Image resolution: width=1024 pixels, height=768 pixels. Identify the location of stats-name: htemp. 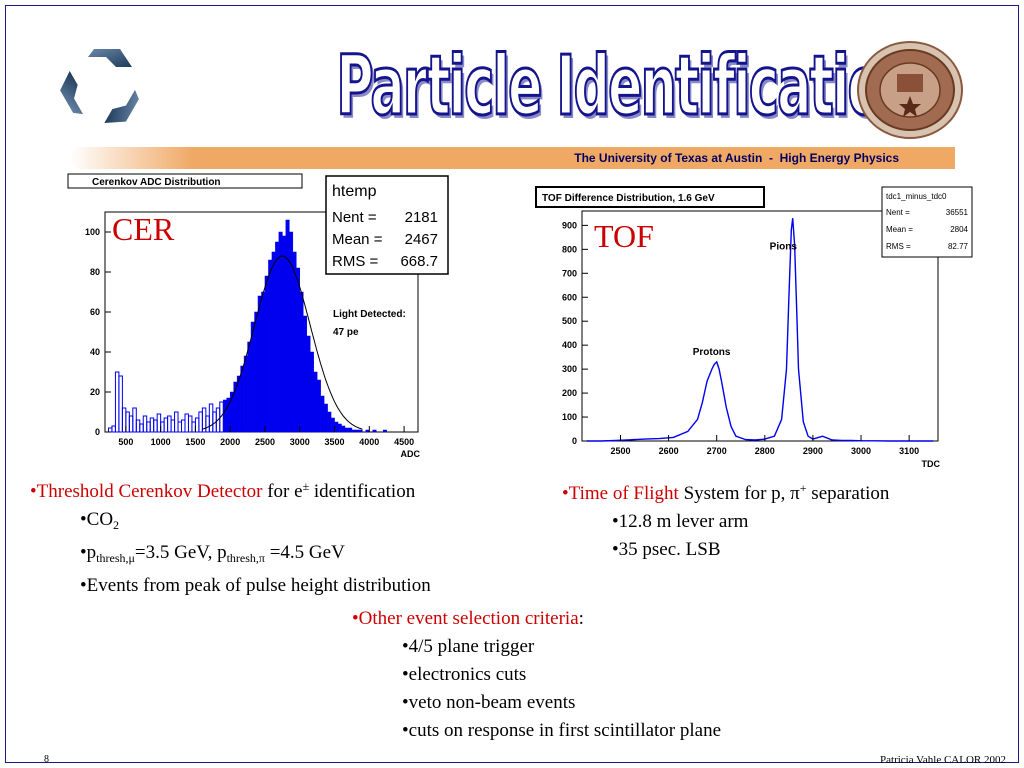
(354, 191).